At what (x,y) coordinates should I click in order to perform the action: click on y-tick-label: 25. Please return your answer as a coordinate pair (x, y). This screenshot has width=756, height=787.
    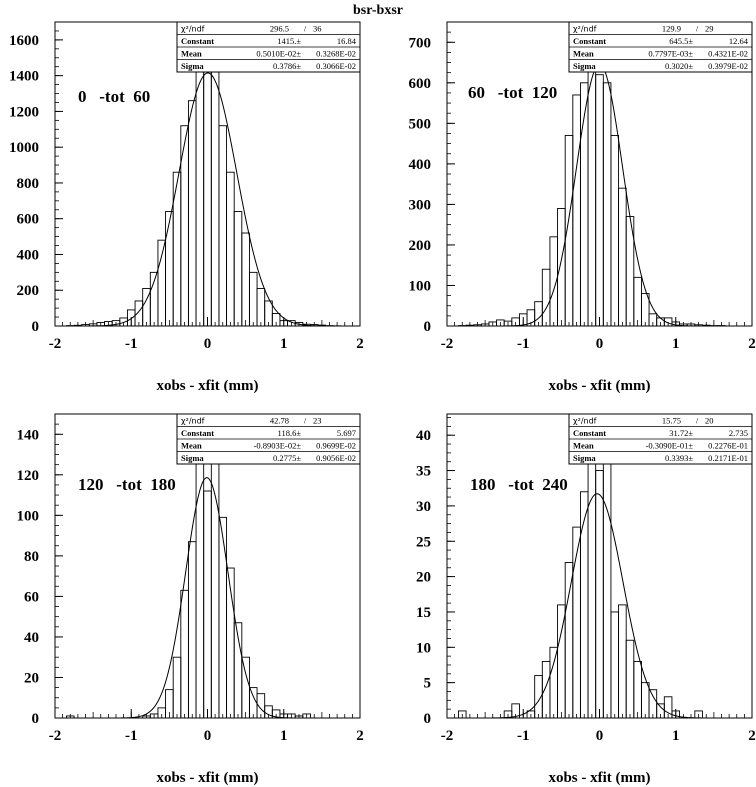
    Looking at the image, I should click on (423, 542).